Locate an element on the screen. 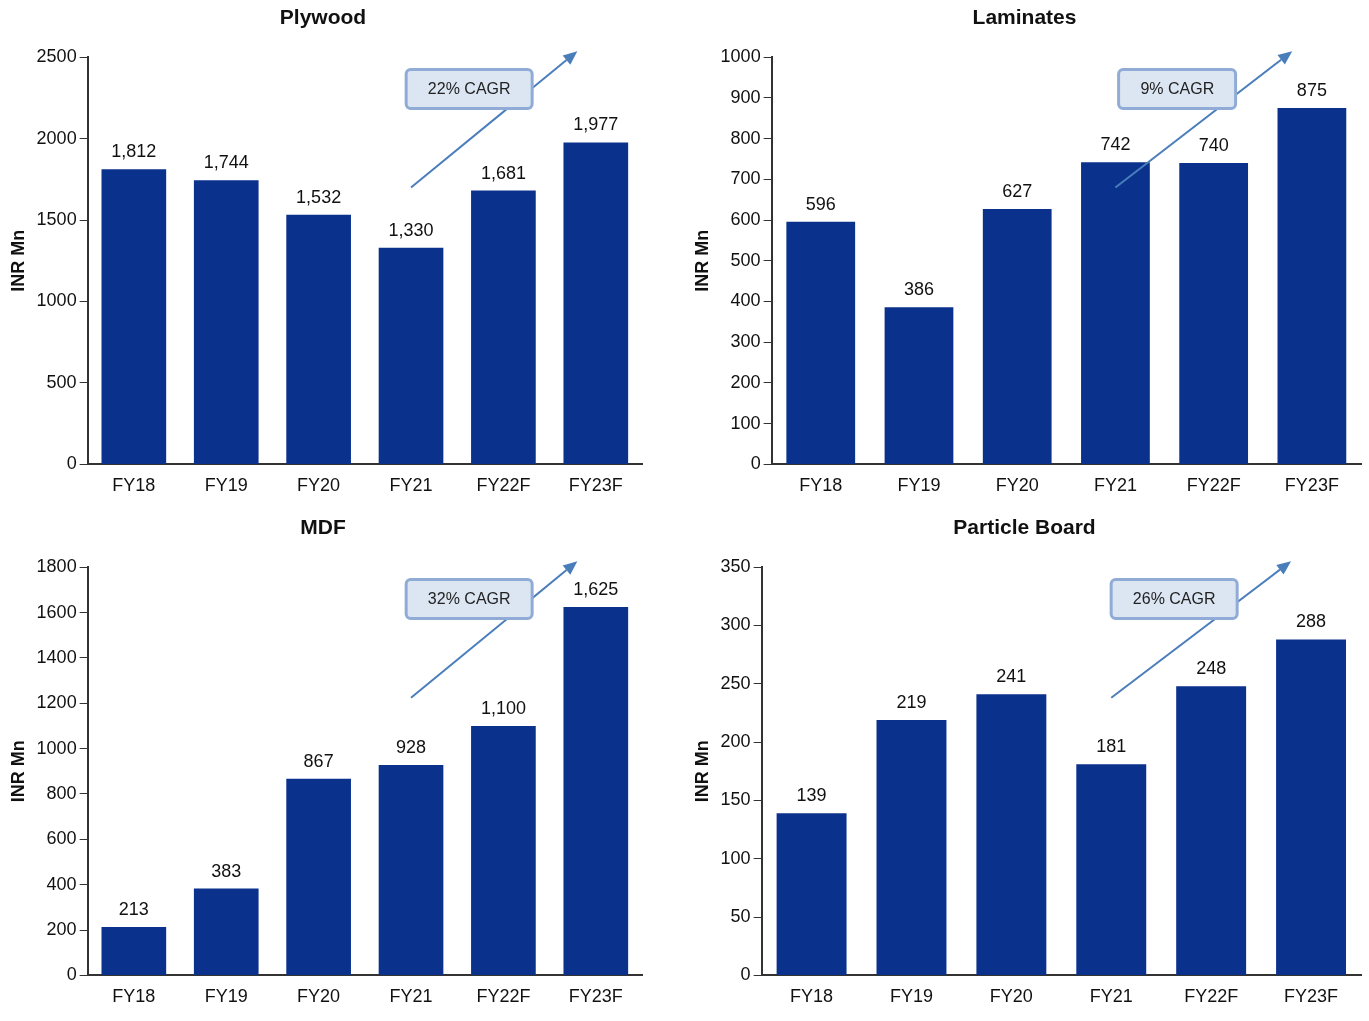  y-tick-label: 50 is located at coordinates (740, 916).